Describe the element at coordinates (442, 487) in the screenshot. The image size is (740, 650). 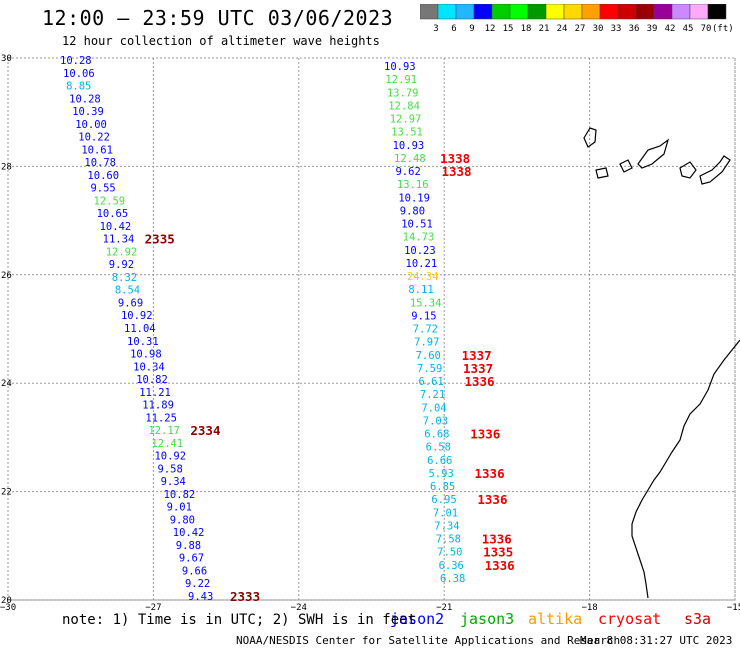
I see `swh-value: 6.85` at that location.